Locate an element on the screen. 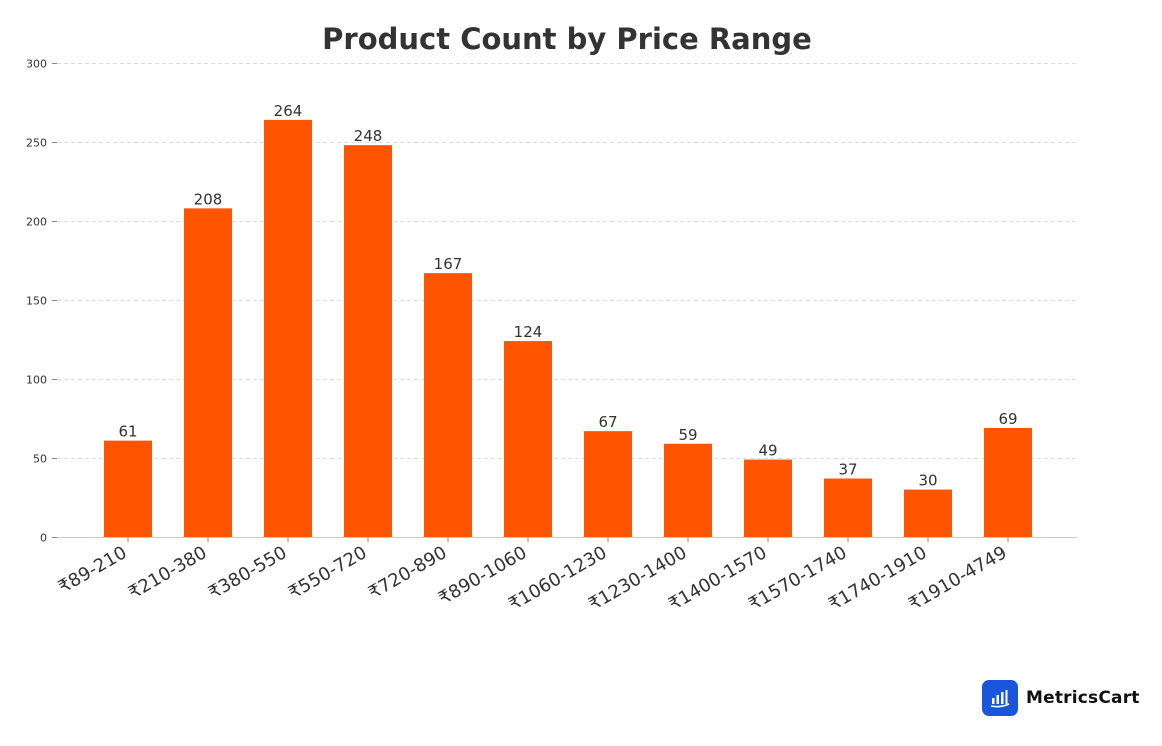 The width and height of the screenshot is (1162, 746). chart-title: Product Count by Price Range is located at coordinates (567, 39).